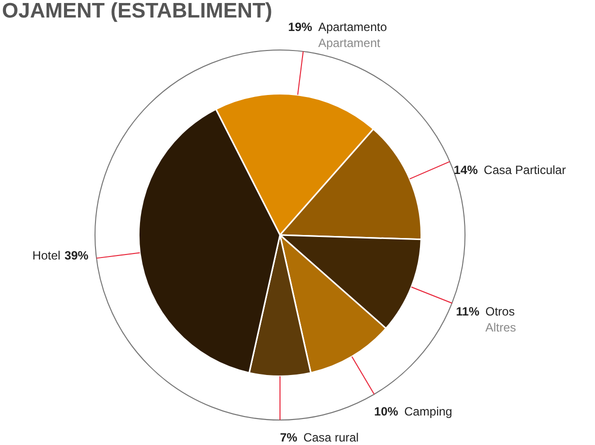 The height and width of the screenshot is (445, 595). I want to click on data-label: 11%, so click(468, 311).